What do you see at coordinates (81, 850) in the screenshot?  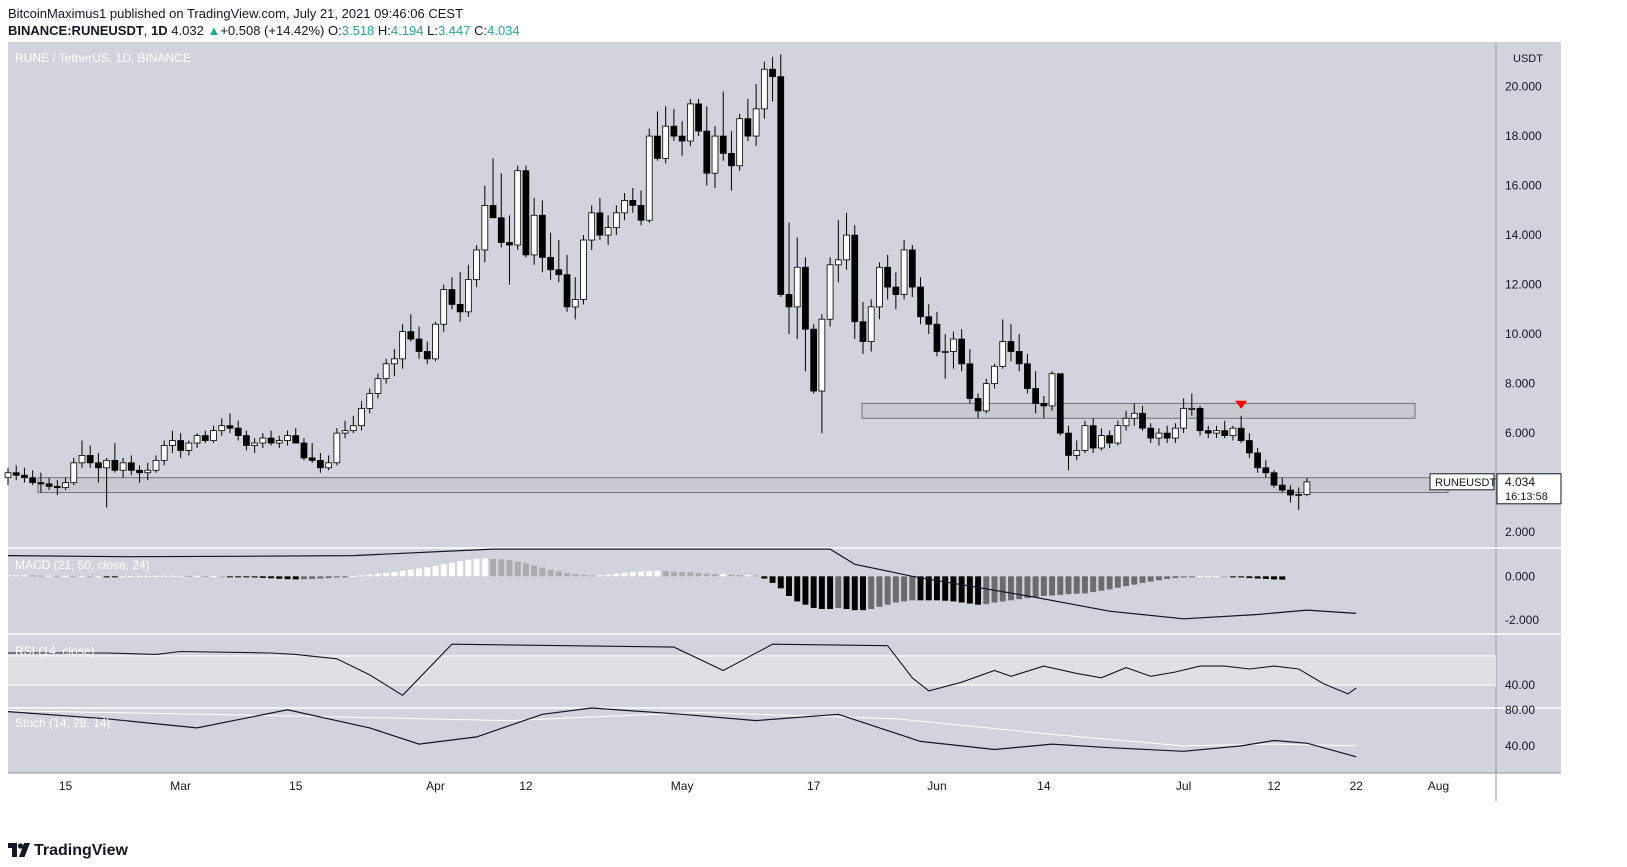 I see `tradingview-brand: TradingView` at bounding box center [81, 850].